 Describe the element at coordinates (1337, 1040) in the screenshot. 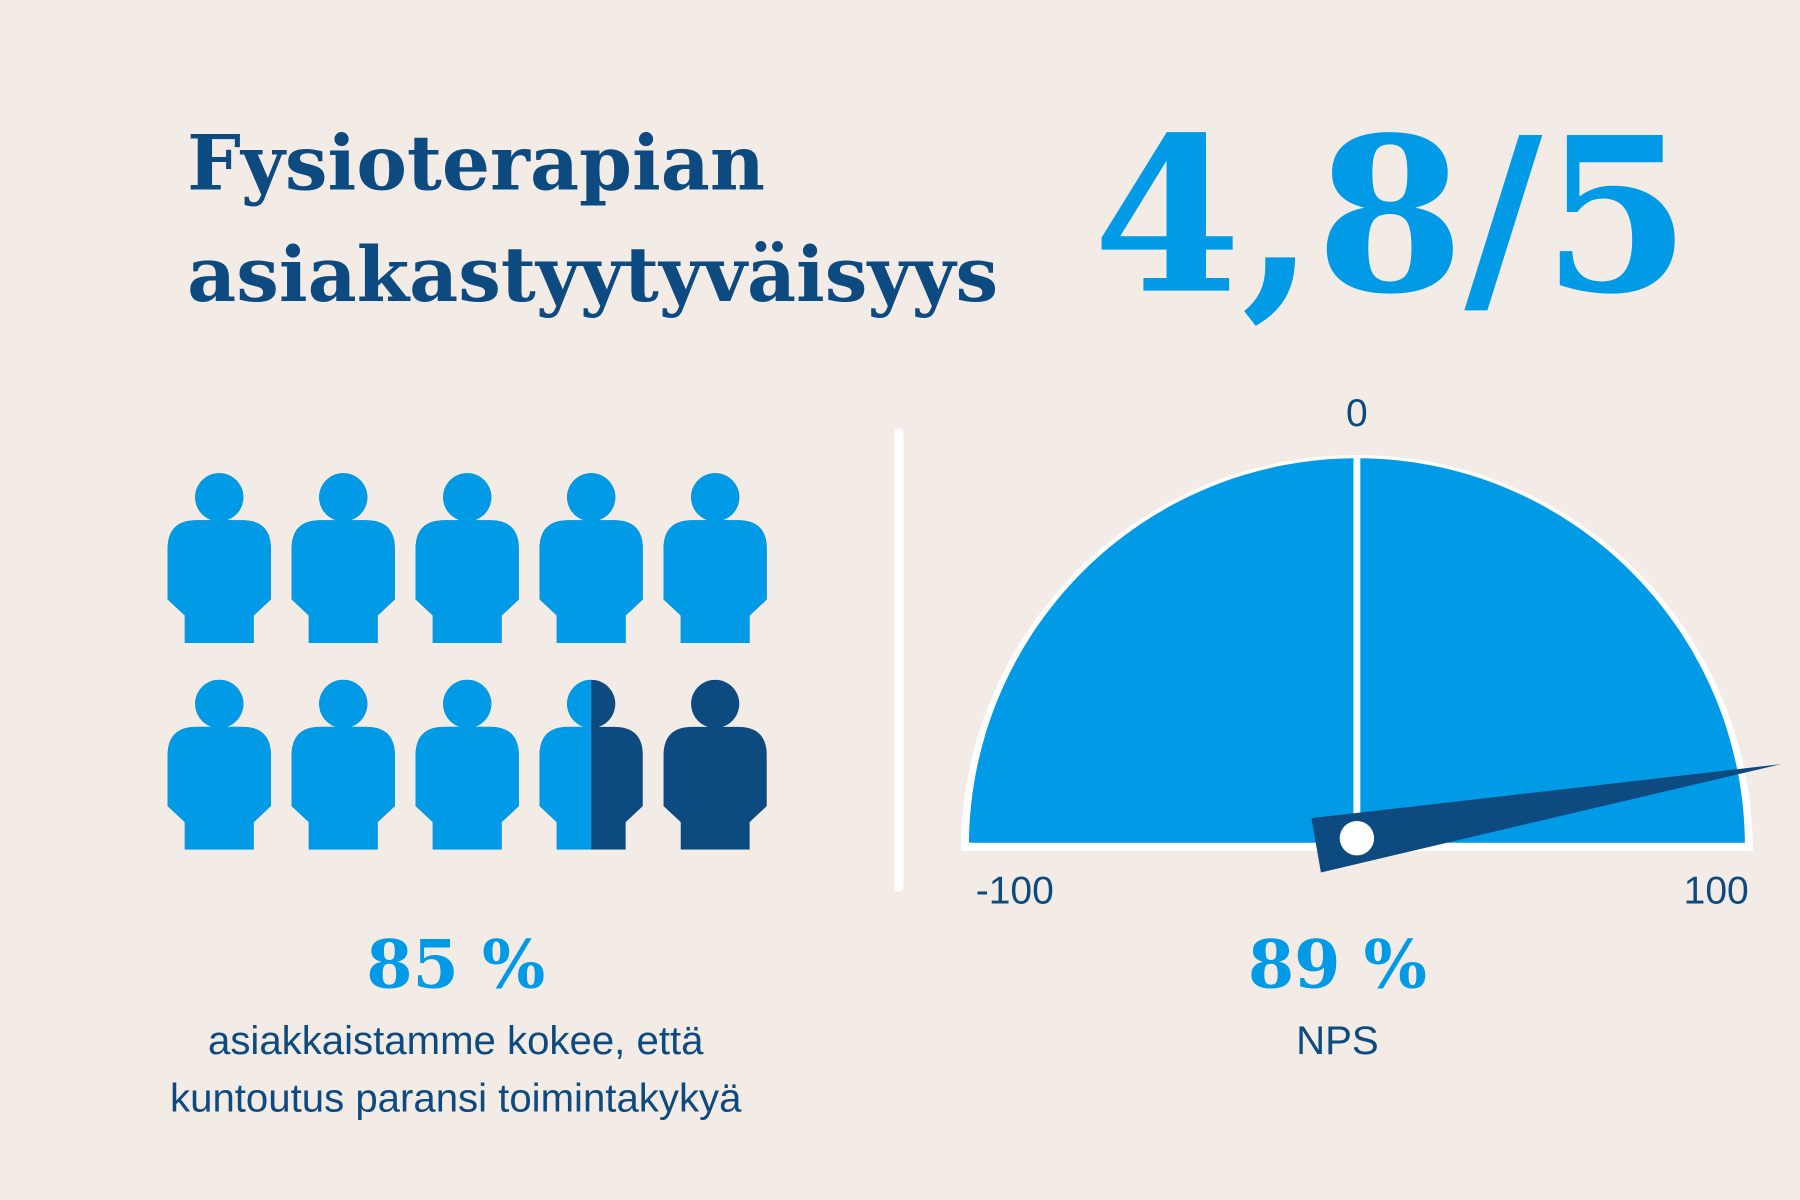

I see `gauge-label: NPS` at that location.